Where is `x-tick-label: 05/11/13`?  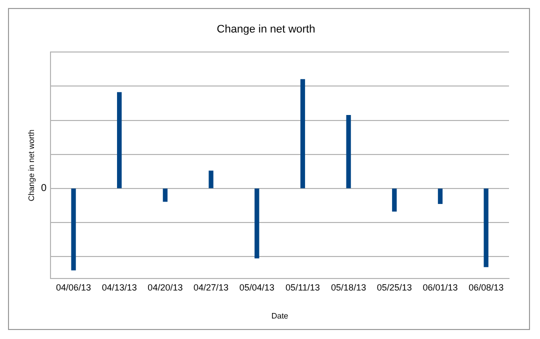
x-tick-label: 05/11/13 is located at coordinates (303, 287).